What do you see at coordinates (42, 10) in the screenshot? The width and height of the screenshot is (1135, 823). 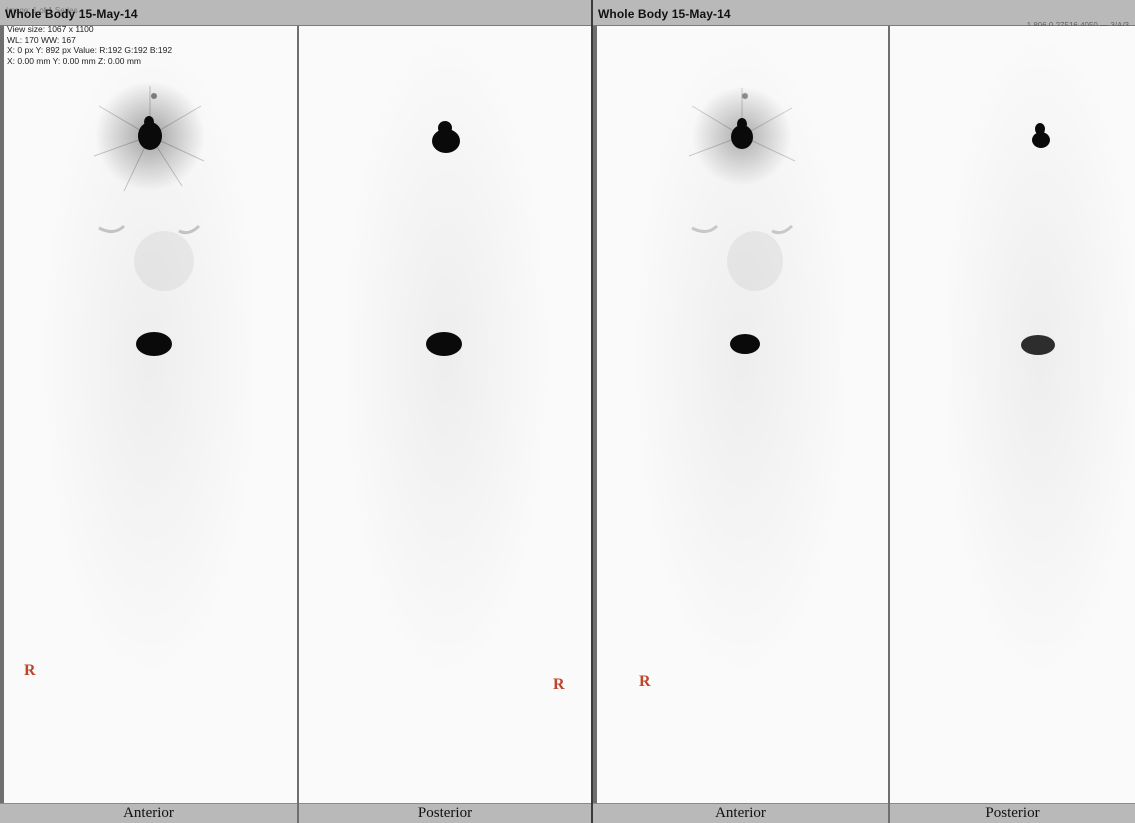 I see `overlay-ghost-text: Image: 1 of 1 Series` at bounding box center [42, 10].